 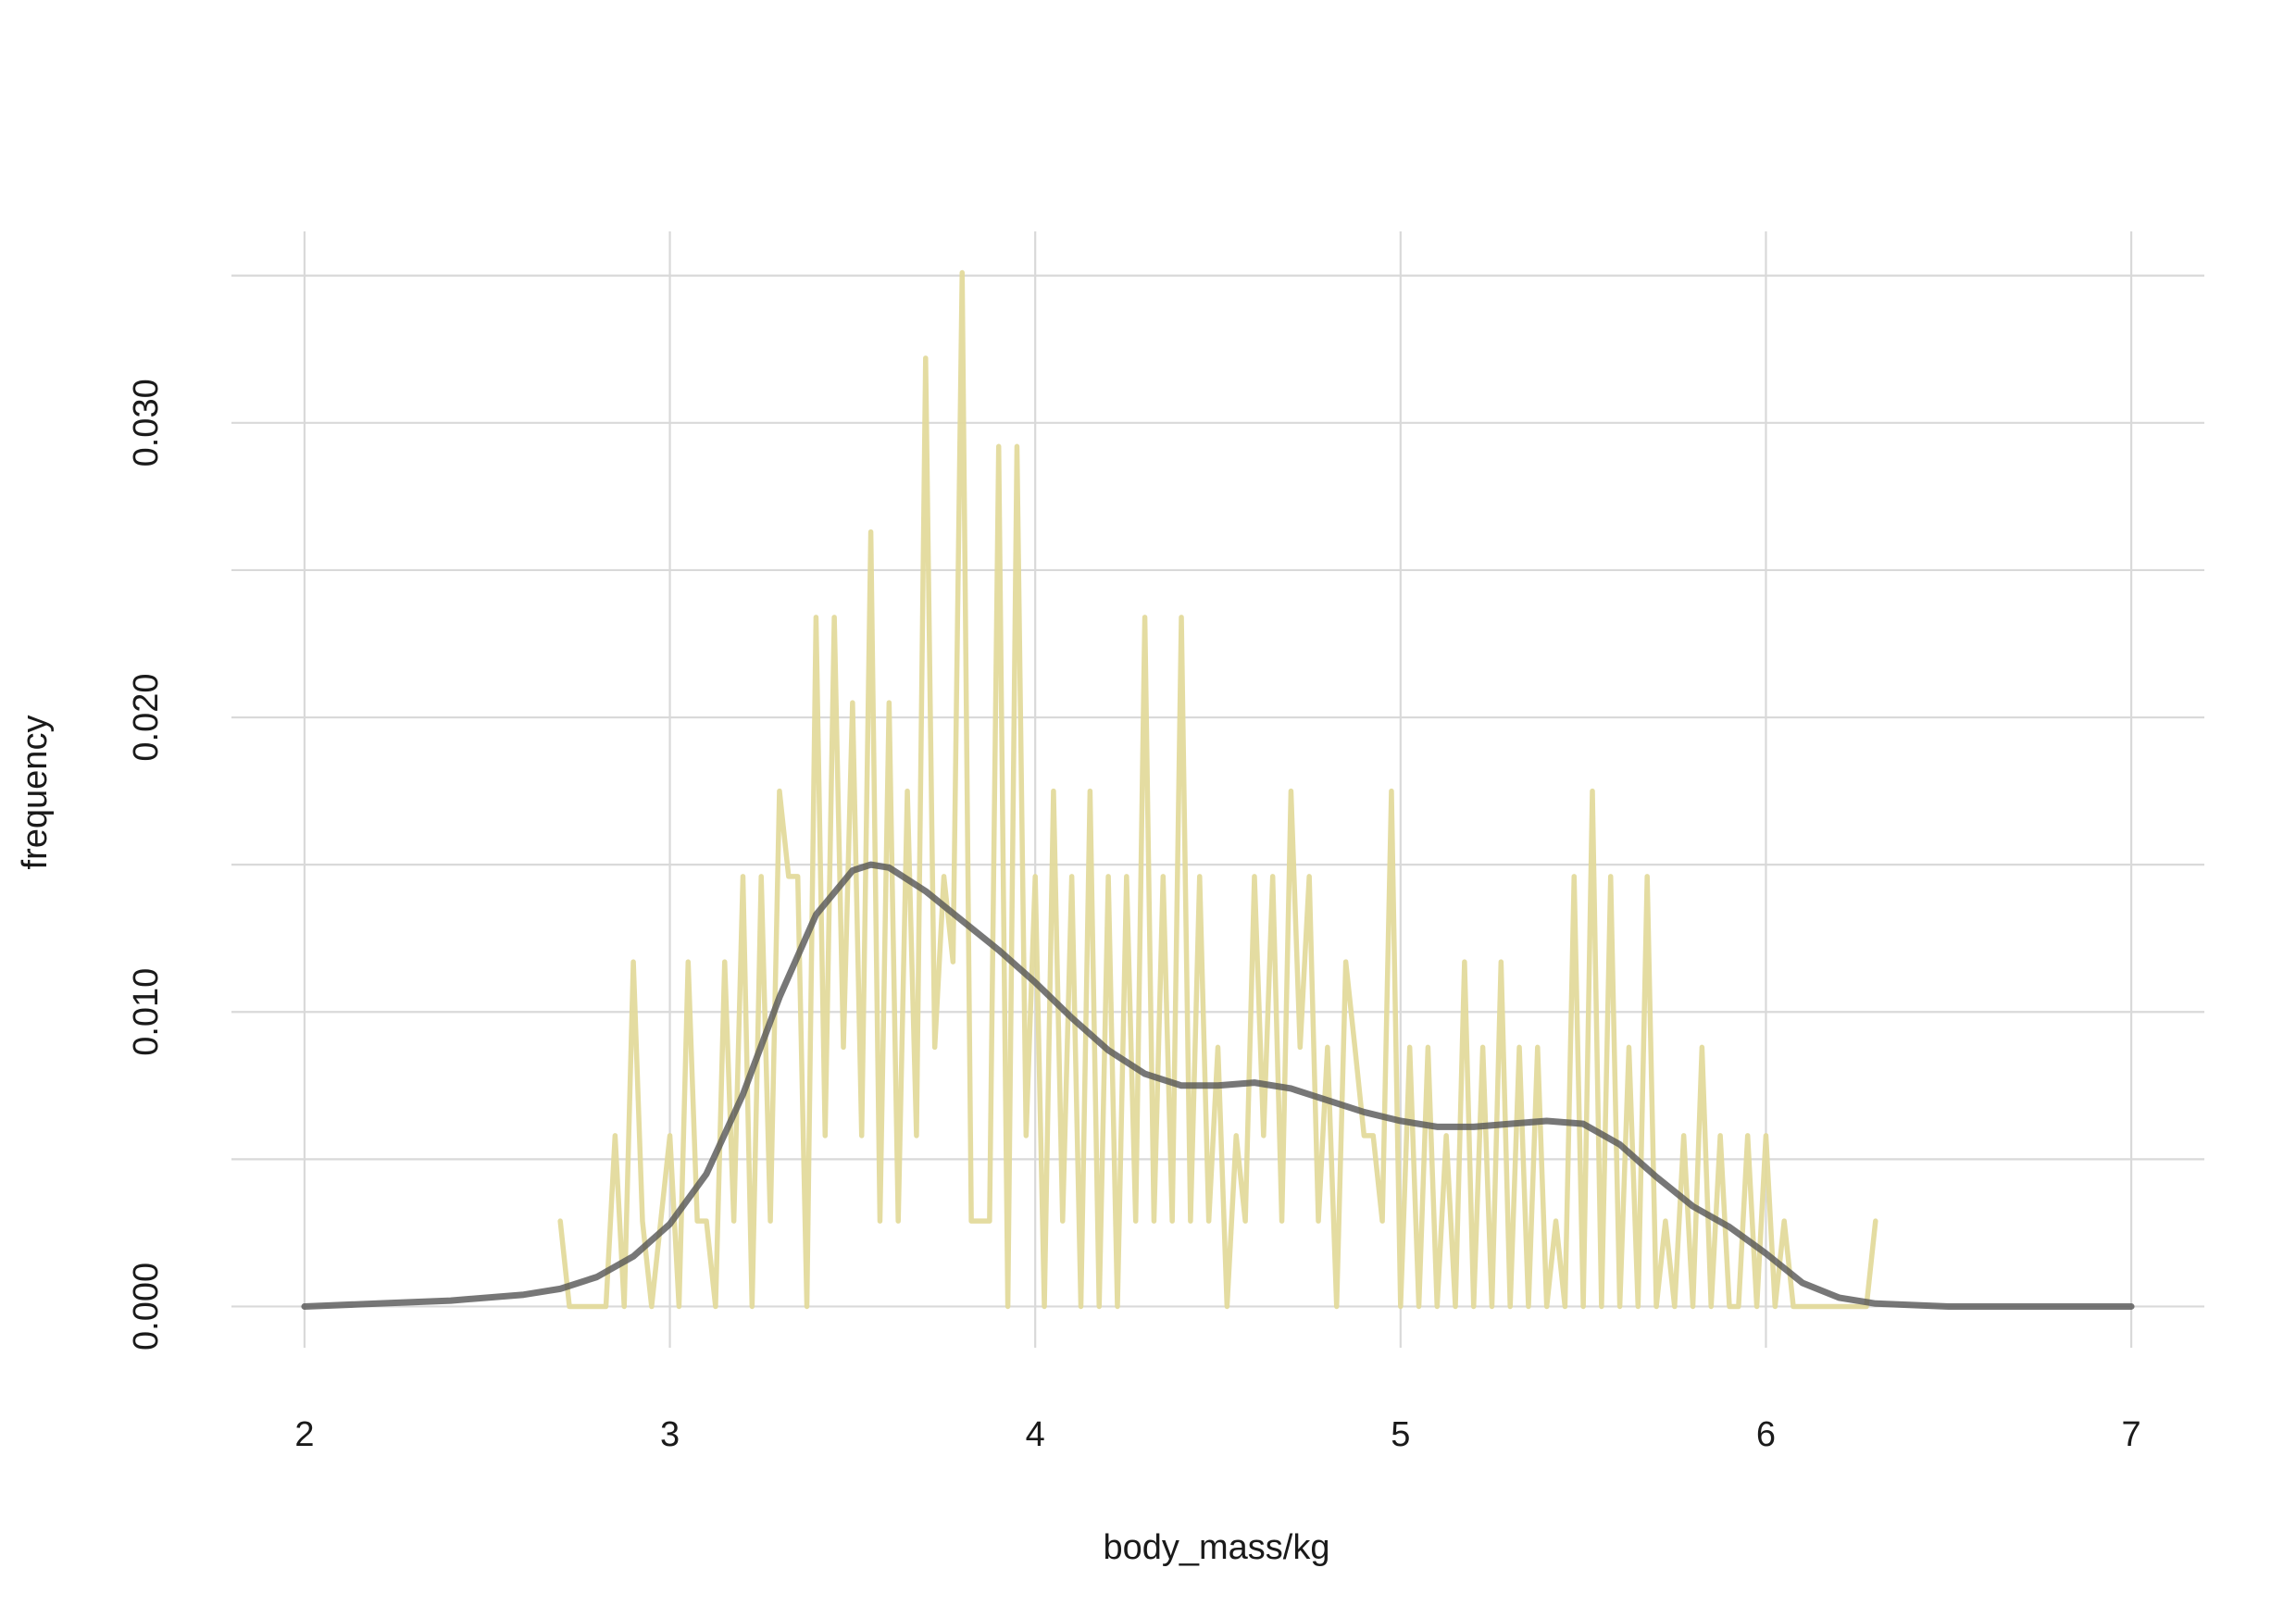 What do you see at coordinates (1400, 1434) in the screenshot?
I see `x-tick-label: 5` at bounding box center [1400, 1434].